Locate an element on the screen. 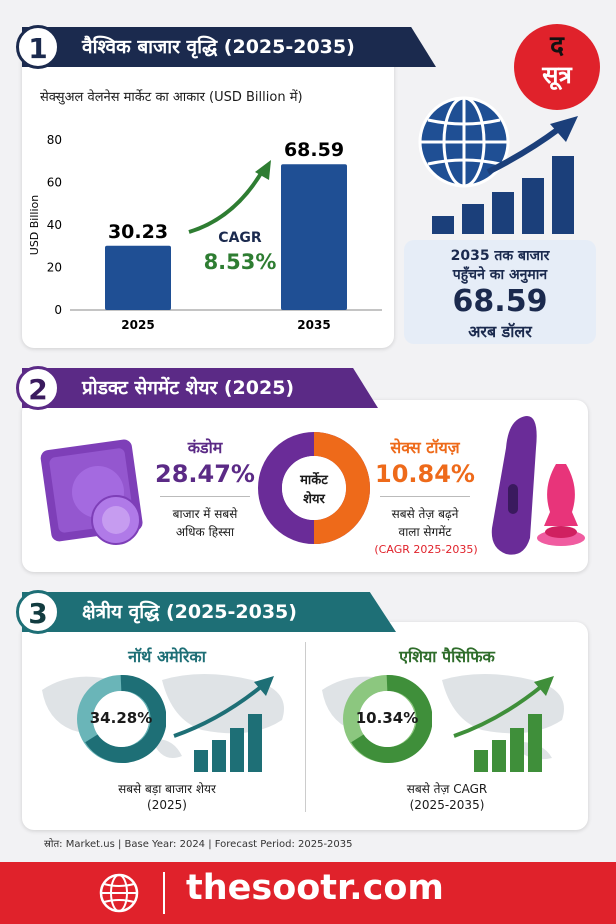  na-value: 34.28% is located at coordinates (121, 718).